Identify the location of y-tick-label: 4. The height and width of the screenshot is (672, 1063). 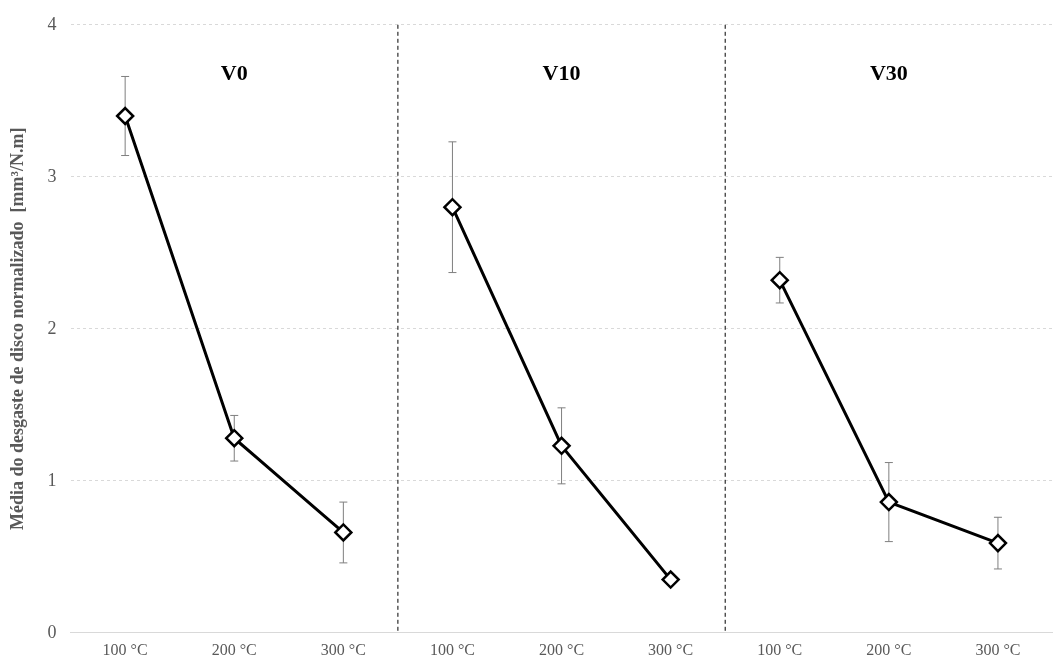
(52, 23).